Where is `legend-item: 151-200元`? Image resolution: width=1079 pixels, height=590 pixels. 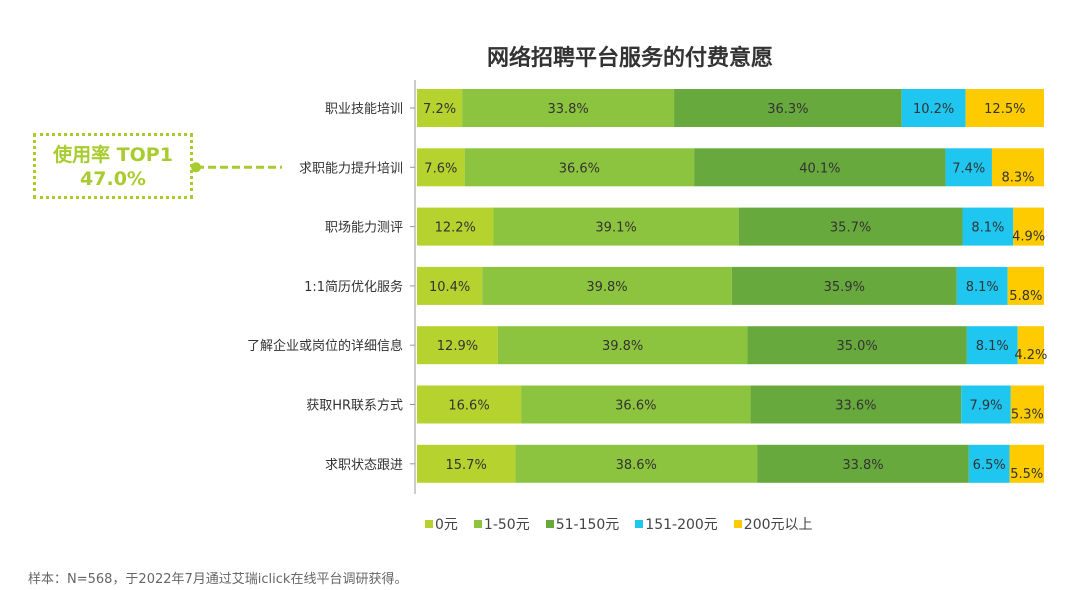
legend-item: 151-200元 is located at coordinates (676, 524).